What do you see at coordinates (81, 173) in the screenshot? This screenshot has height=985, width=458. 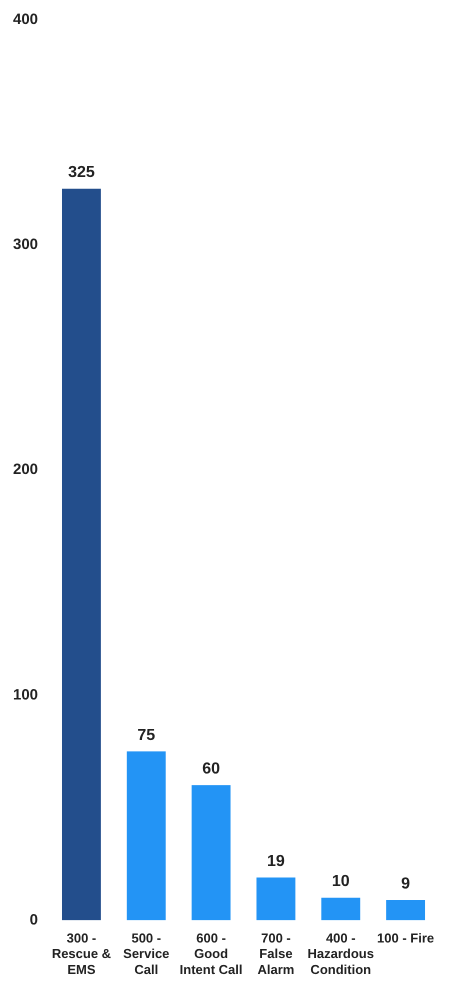 I see `data-label: 325` at bounding box center [81, 173].